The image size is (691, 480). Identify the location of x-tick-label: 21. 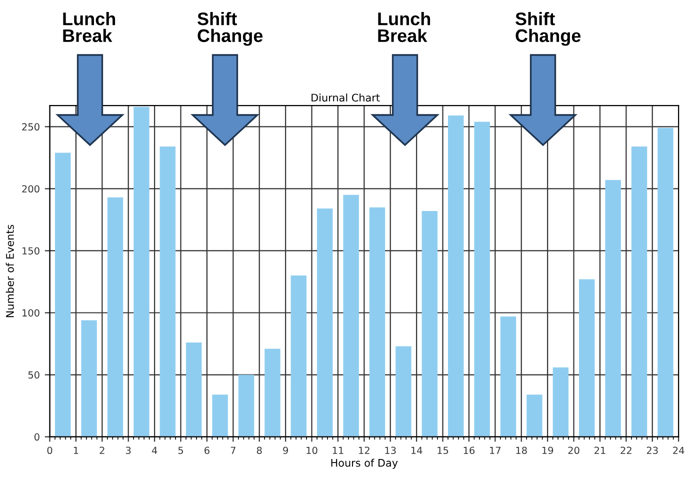
(600, 450).